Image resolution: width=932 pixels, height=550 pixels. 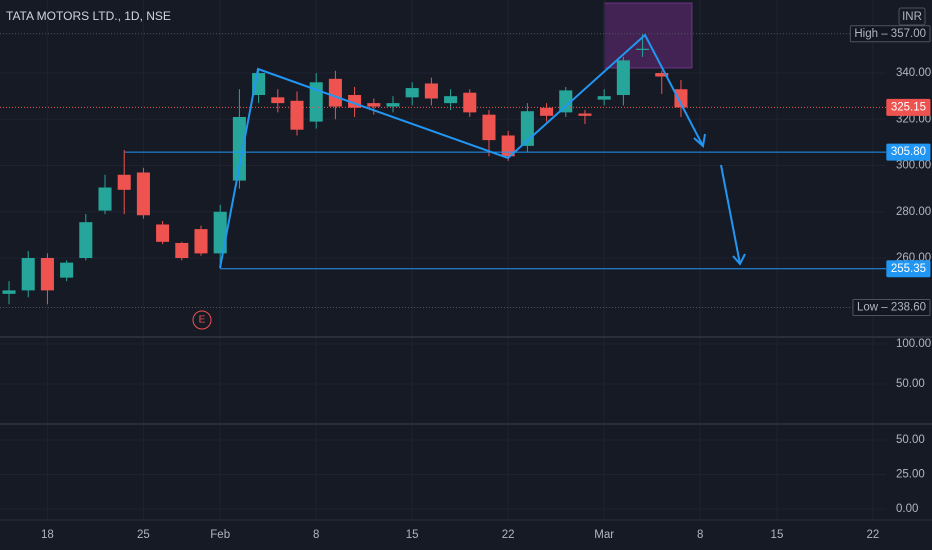 I want to click on price-label: 255.35, so click(x=908, y=269).